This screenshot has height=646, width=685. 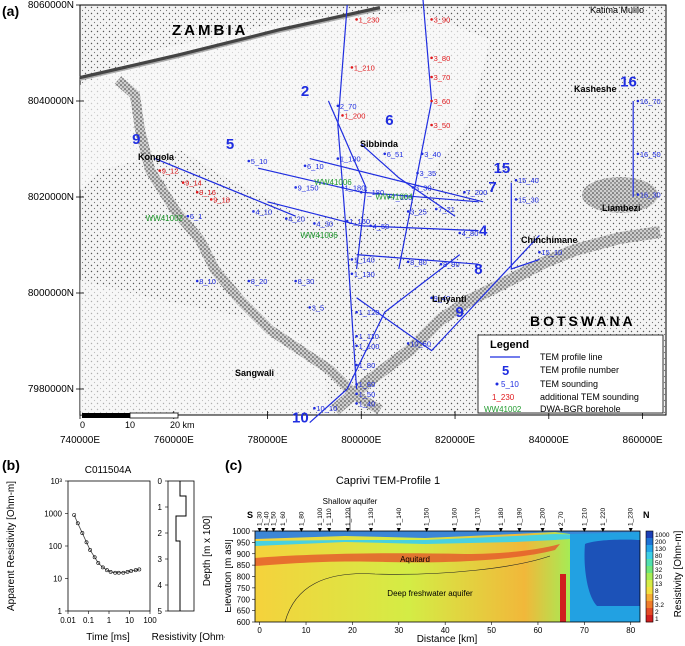 I want to click on depth-tick-label: 3, so click(x=160, y=559).